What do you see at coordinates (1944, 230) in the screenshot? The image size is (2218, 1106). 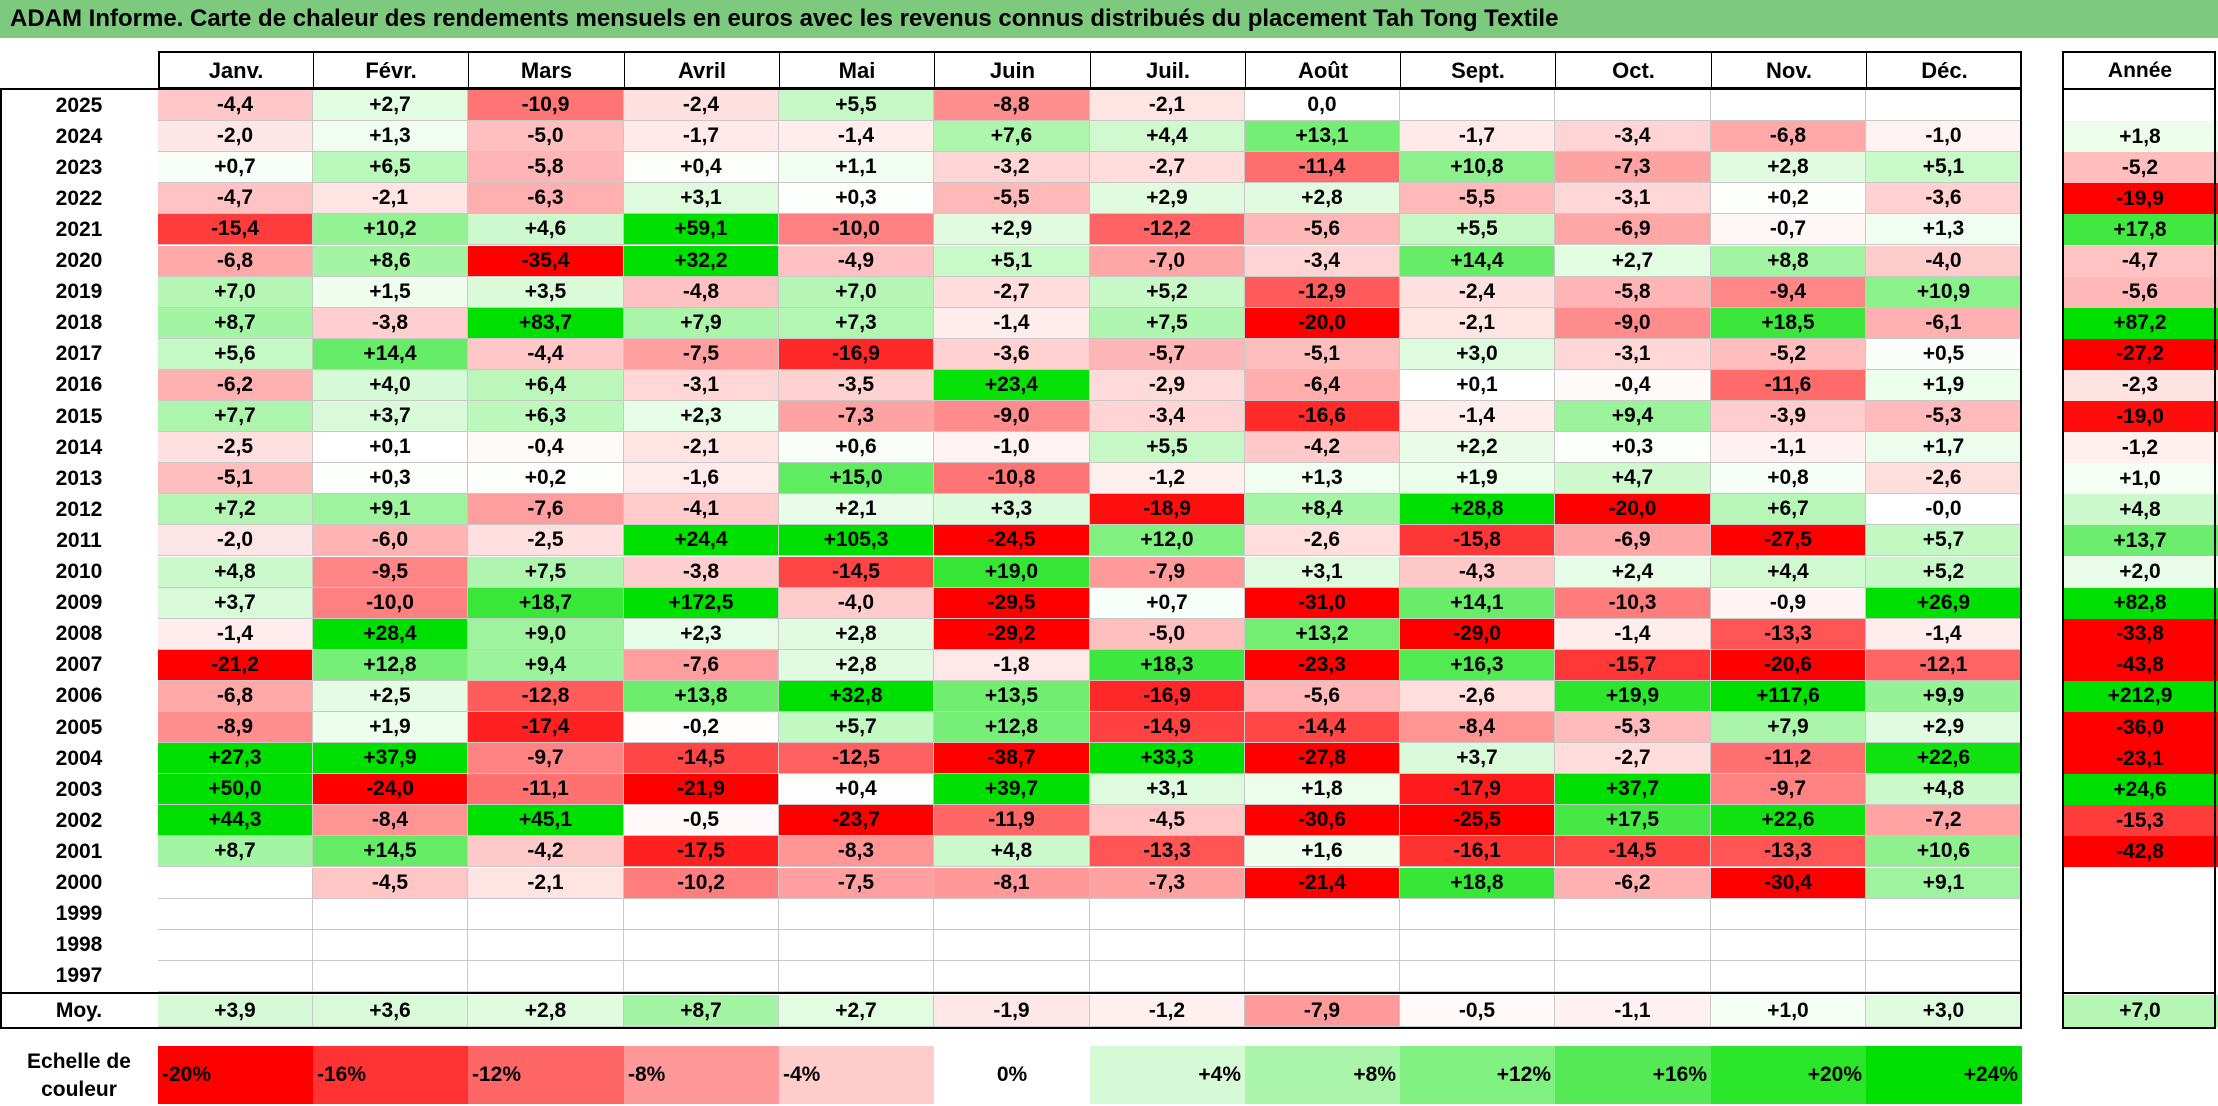 I see `heatmap-cell: +1,3` at bounding box center [1944, 230].